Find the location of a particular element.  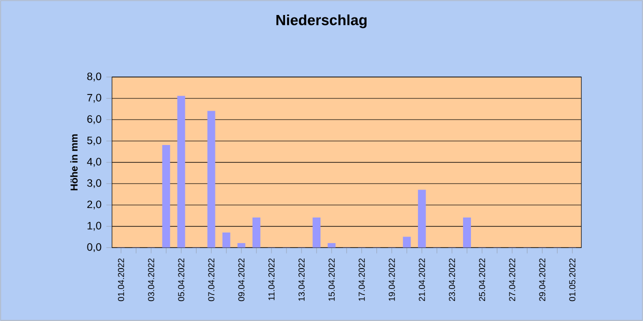

x-tick-label: 01.04.2022 is located at coordinates (121, 280).